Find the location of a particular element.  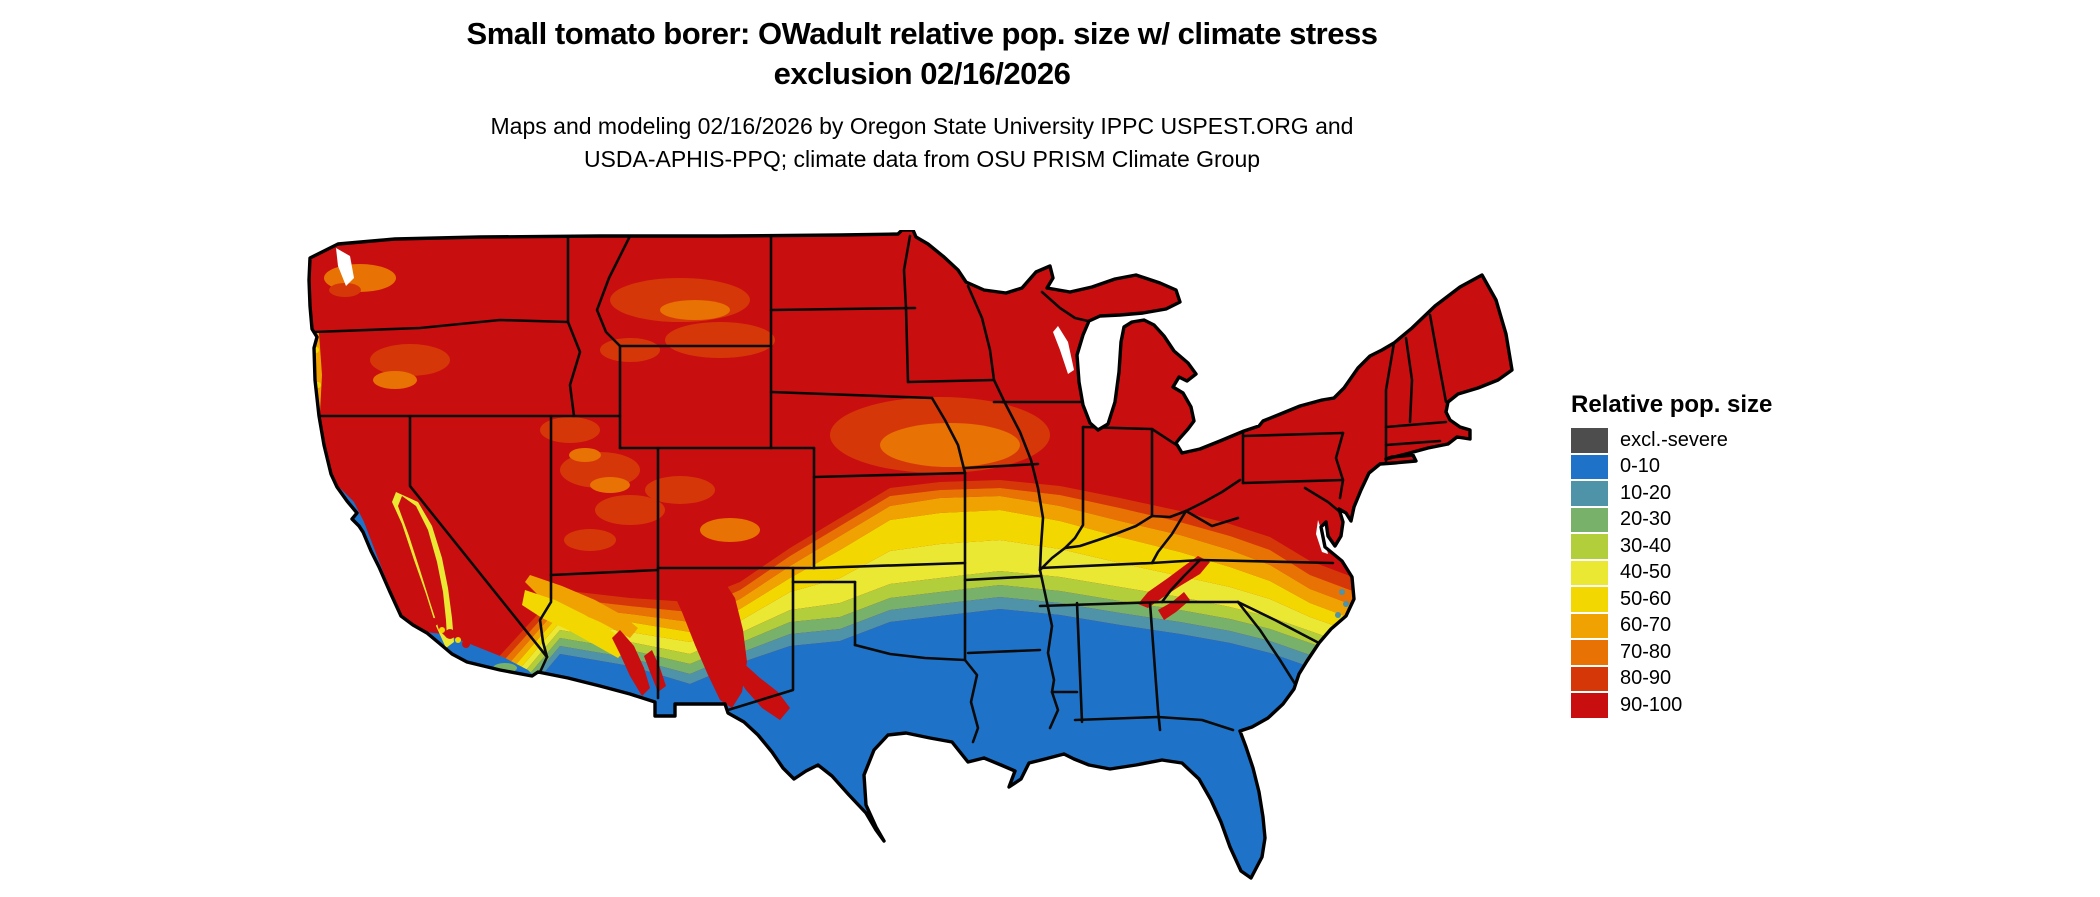

legend-label: 0-10 is located at coordinates (1640, 466).